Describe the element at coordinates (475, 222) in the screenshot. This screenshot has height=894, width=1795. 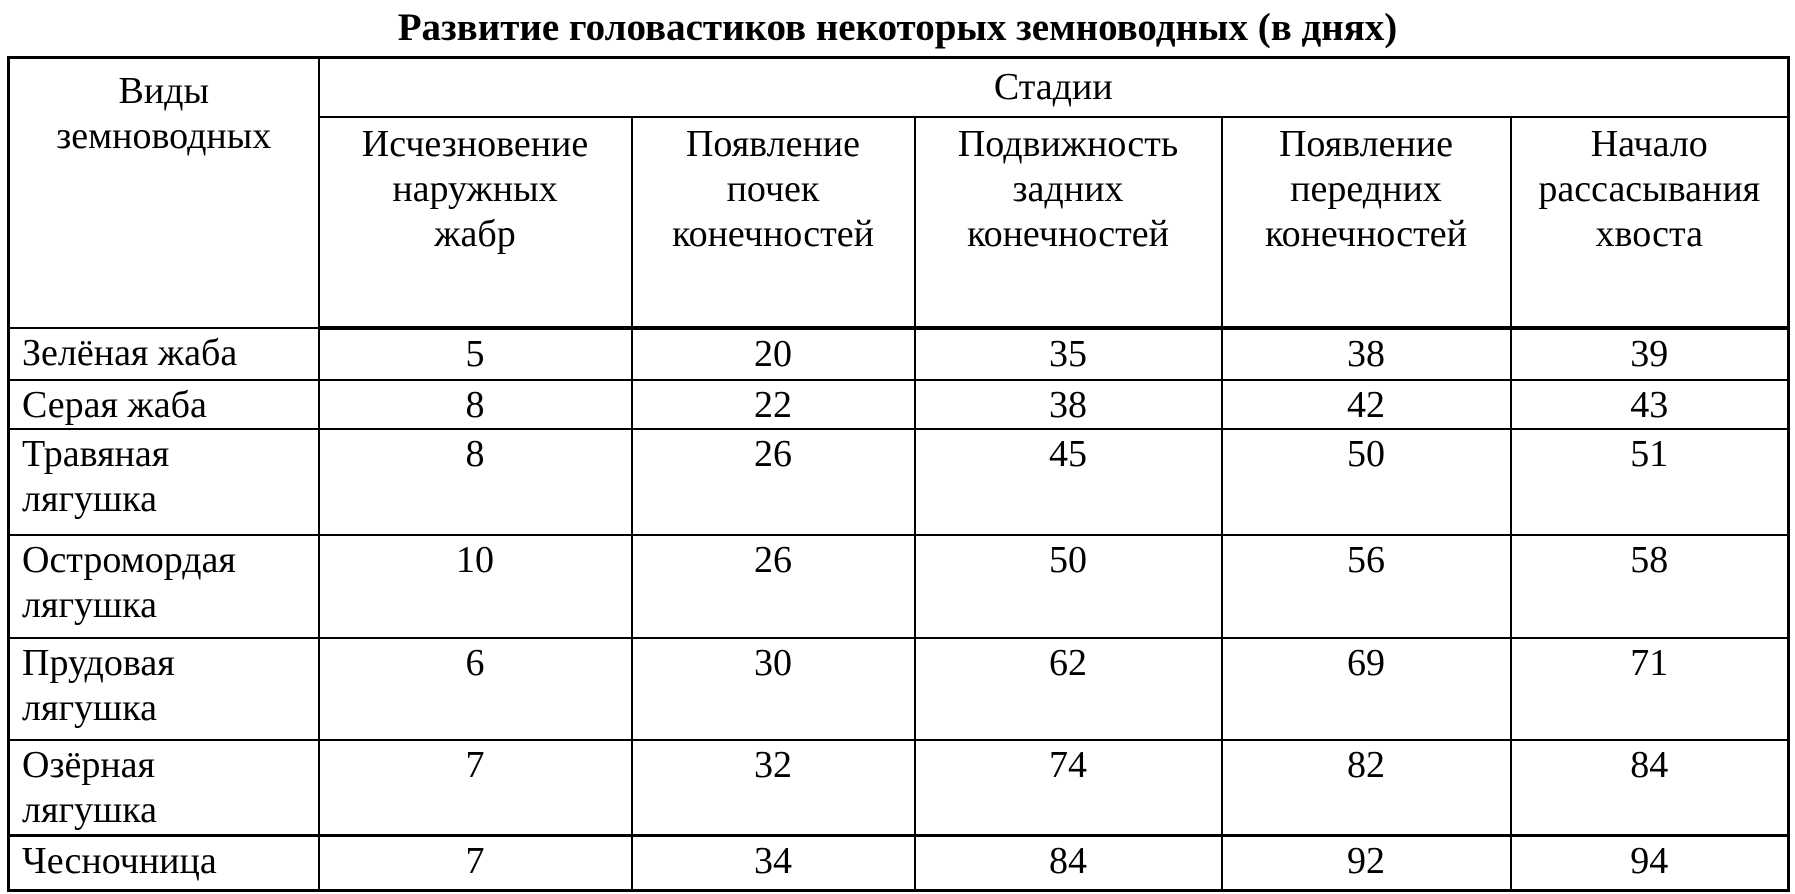
I see `column-header-gills-disappearance: Исчезновение наружных жабр` at that location.